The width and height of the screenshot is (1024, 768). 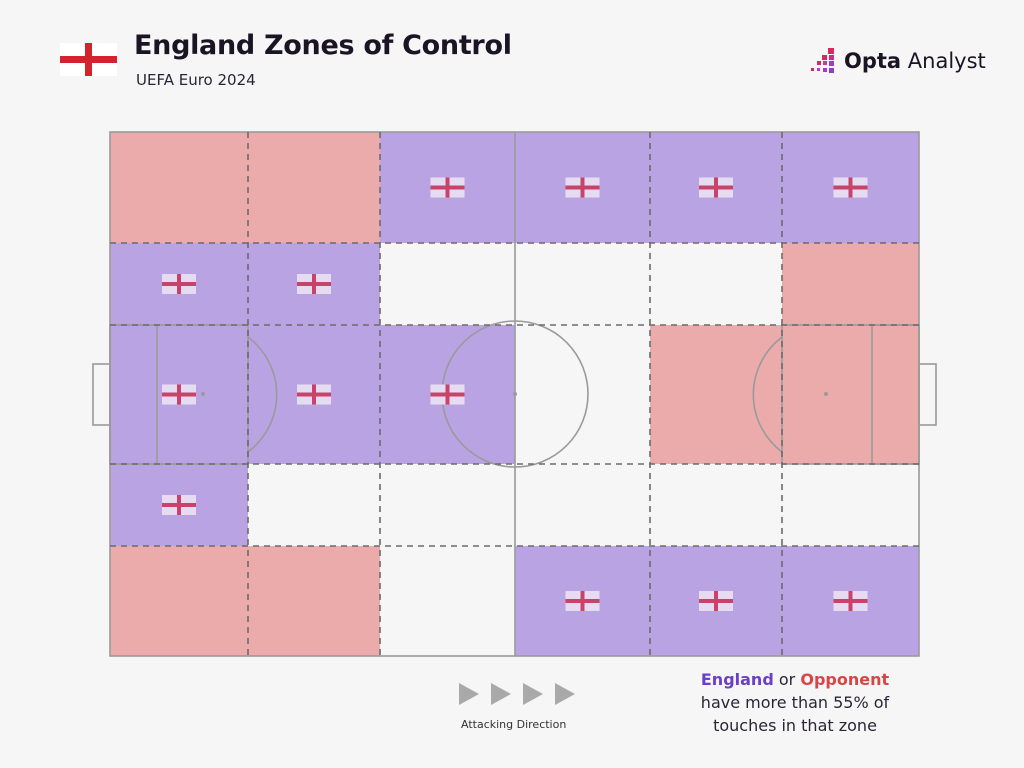 What do you see at coordinates (822, 60) in the screenshot?
I see `logo-mark-icon` at bounding box center [822, 60].